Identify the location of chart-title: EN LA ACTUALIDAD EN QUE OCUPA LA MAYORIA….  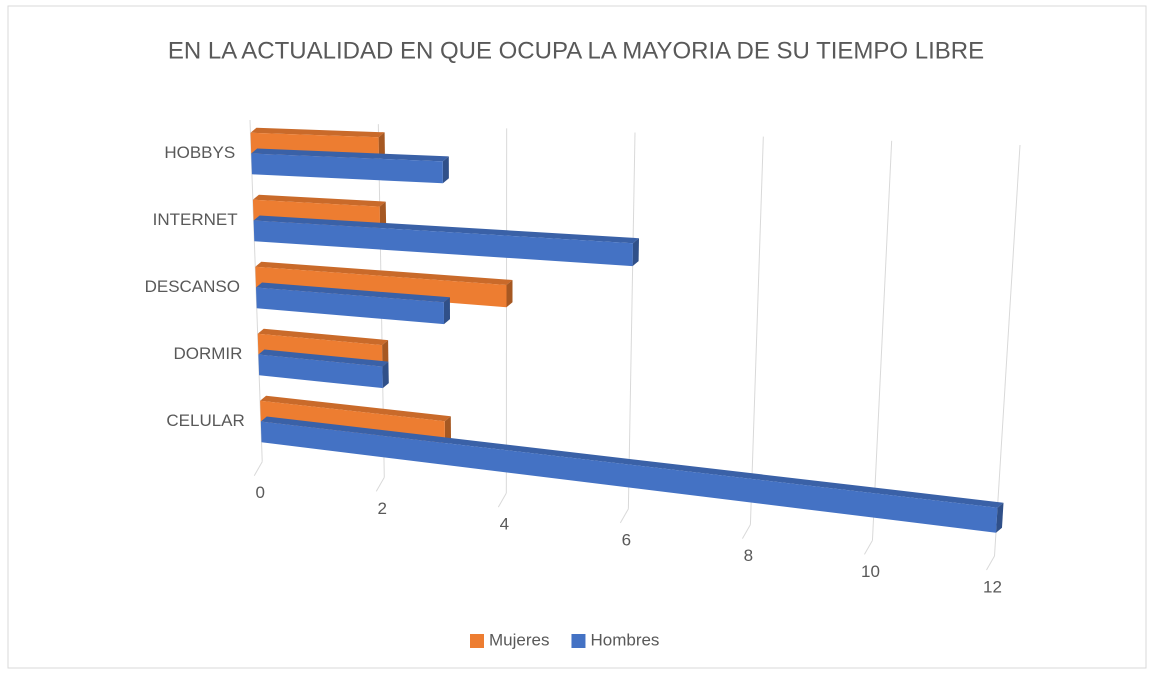
(576, 50).